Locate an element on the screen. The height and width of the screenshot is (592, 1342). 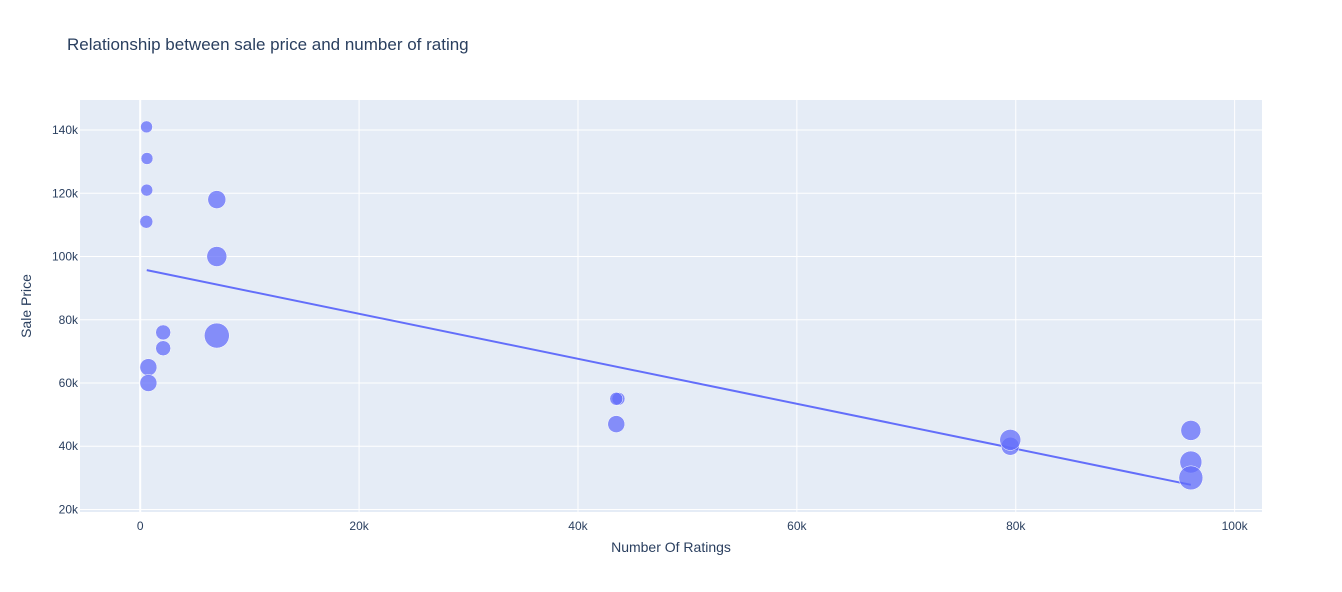
x-tick-label: 0 is located at coordinates (140, 526).